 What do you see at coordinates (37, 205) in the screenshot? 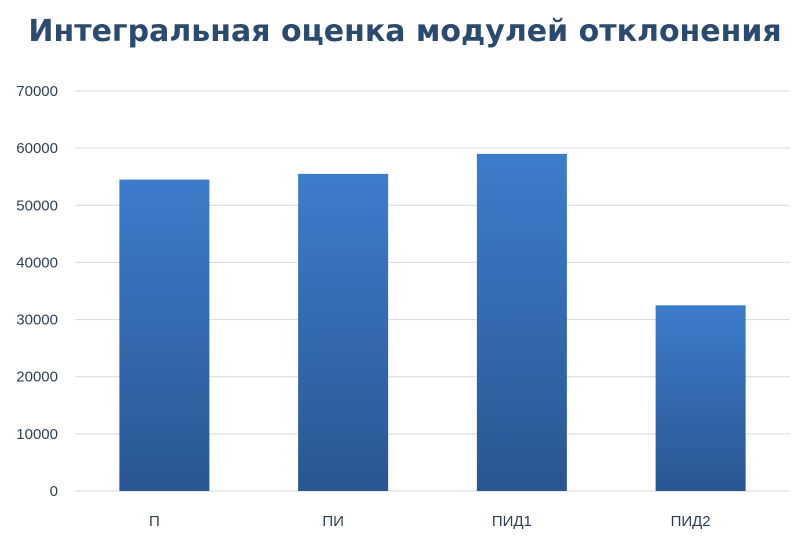
I see `y-tick-label: 50000` at bounding box center [37, 205].